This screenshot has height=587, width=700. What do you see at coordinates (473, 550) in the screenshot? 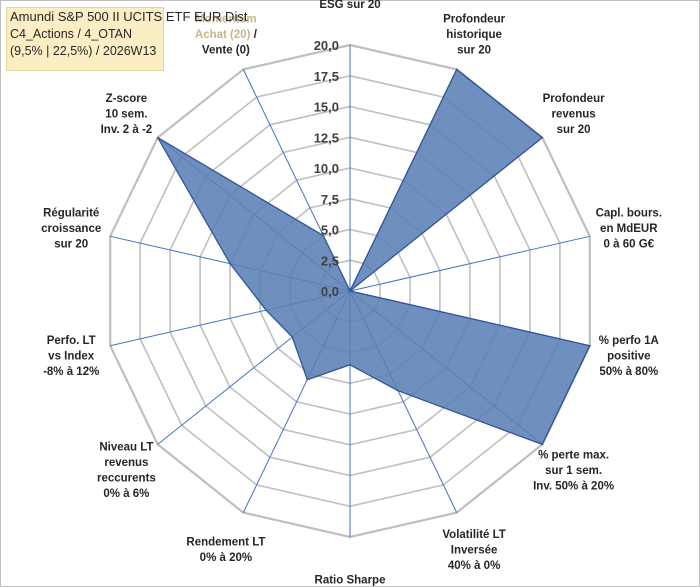
I see `axis-label: Volatilité LT Inversée 40% à 0%` at bounding box center [473, 550].